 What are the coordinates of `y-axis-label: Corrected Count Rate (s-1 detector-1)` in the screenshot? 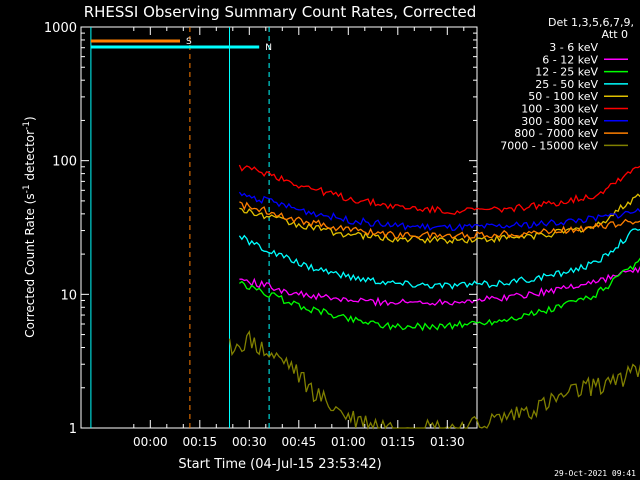 It's located at (29, 226).